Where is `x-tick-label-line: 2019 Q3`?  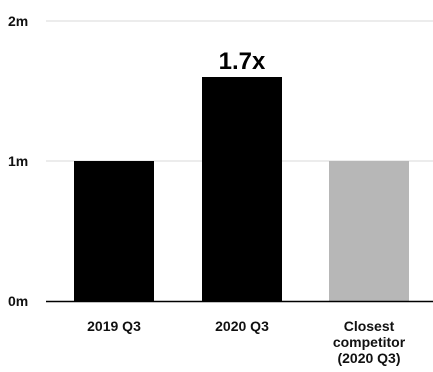 x-tick-label-line: 2019 Q3 is located at coordinates (114, 326).